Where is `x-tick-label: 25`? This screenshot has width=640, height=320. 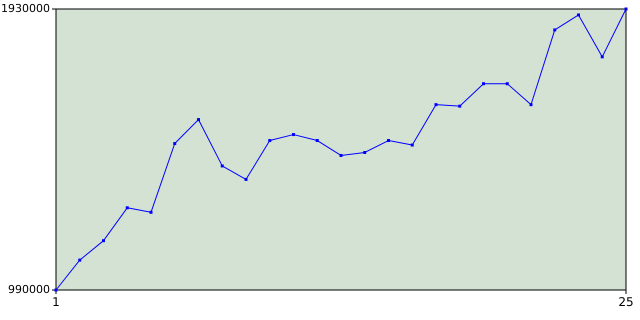
x-tick-label: 25 is located at coordinates (626, 302).